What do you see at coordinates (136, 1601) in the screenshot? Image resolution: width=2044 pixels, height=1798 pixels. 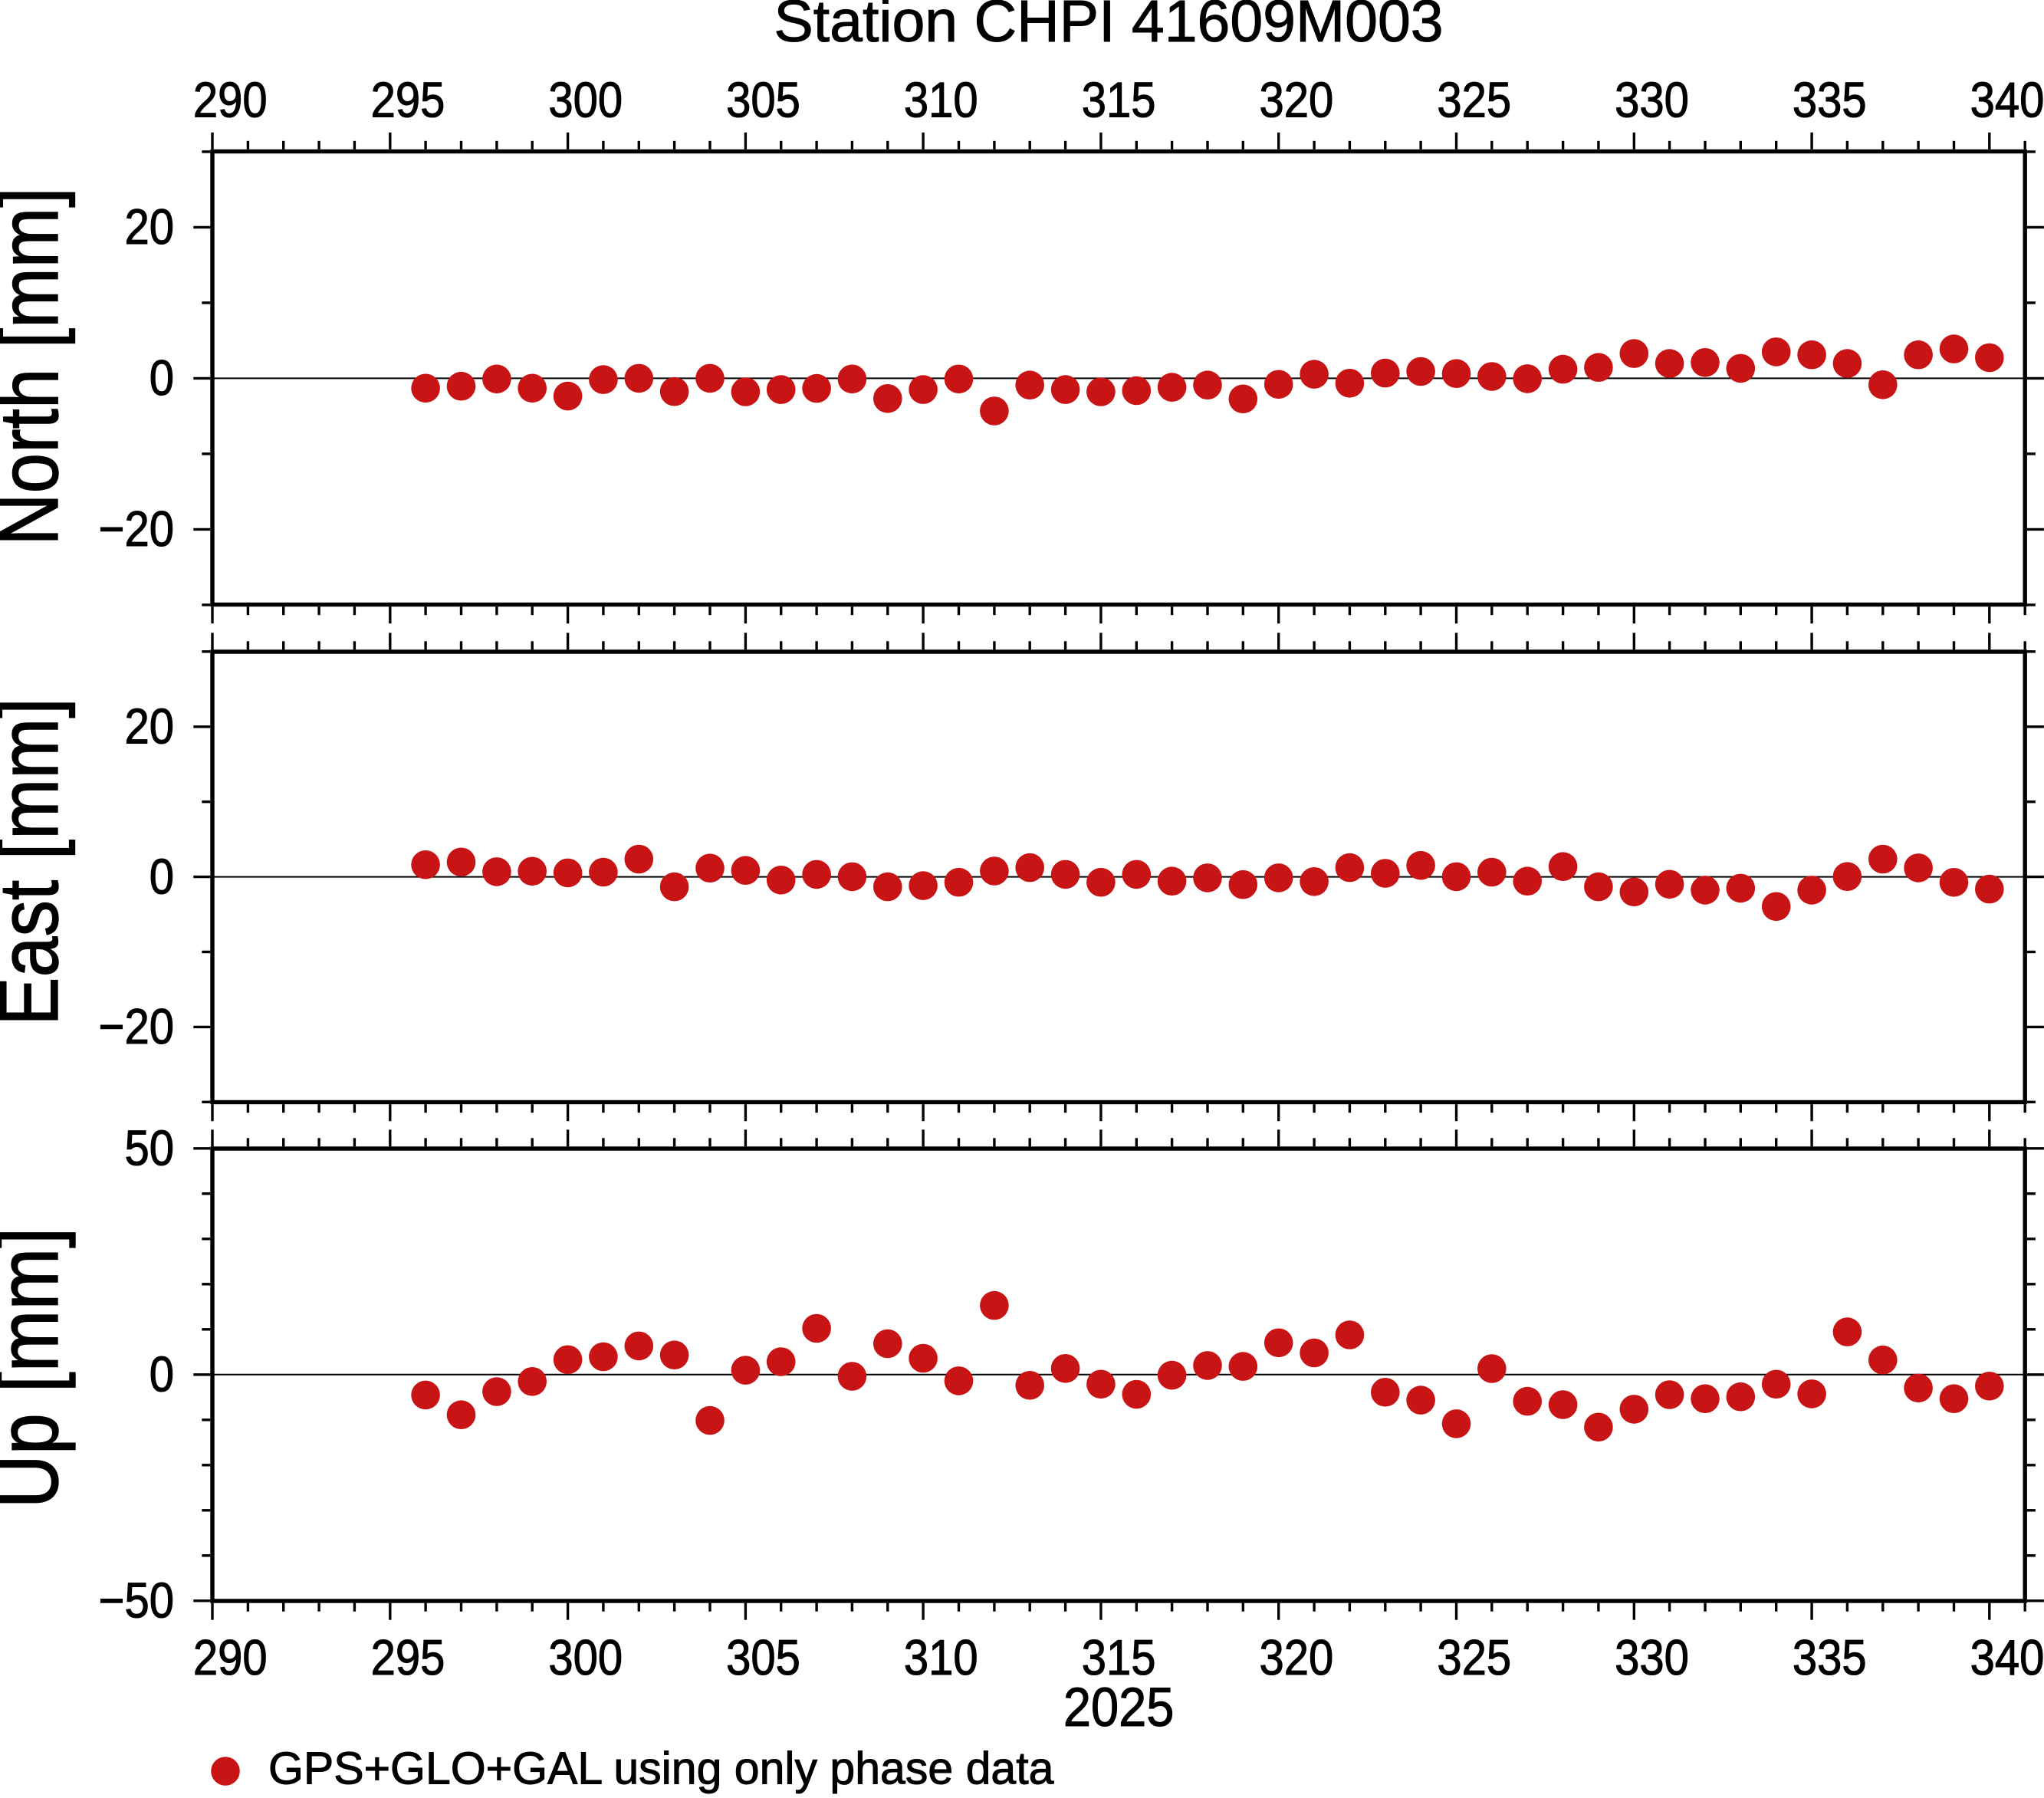 I see `svg-text: −50` at bounding box center [136, 1601].